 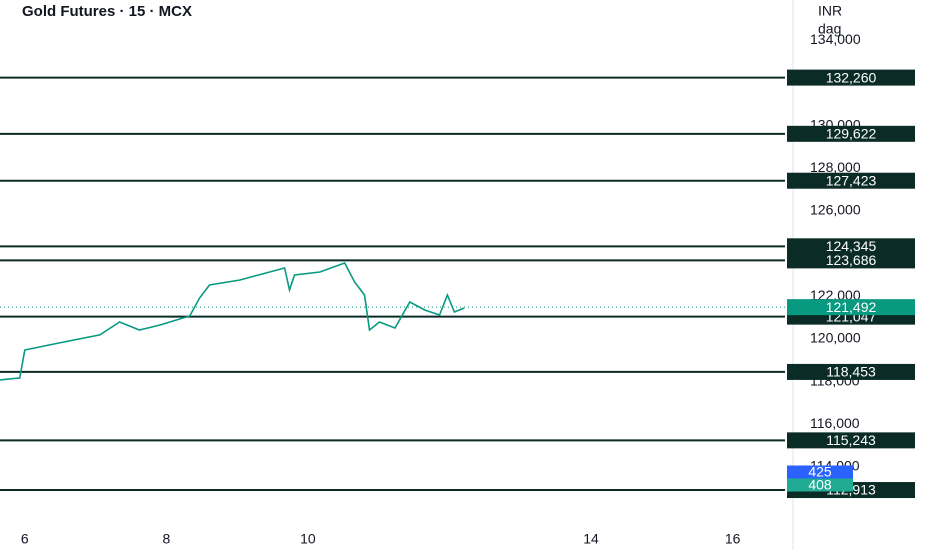 I want to click on volume-label: 425, so click(x=820, y=472).